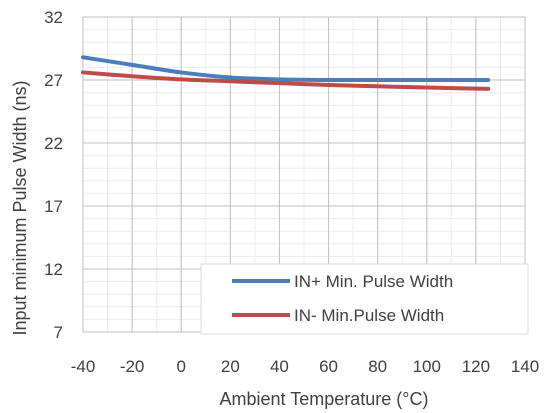 Image resolution: width=551 pixels, height=413 pixels. I want to click on y-tick-label: 32, so click(53, 17).